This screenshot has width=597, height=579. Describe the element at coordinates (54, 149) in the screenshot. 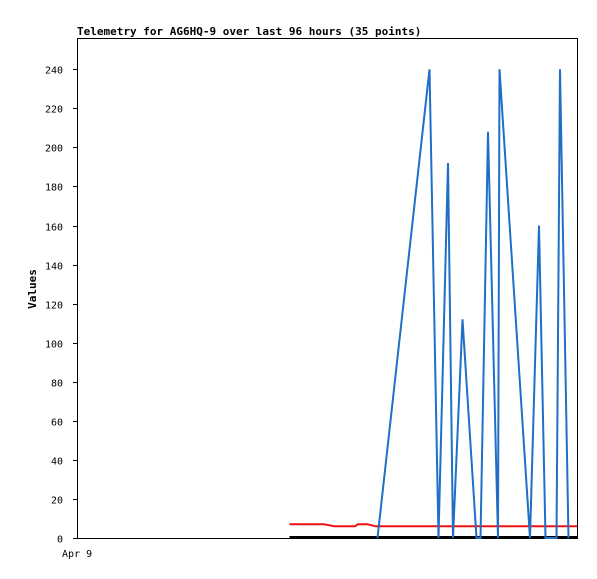

I see `y-tick-label: 200` at that location.